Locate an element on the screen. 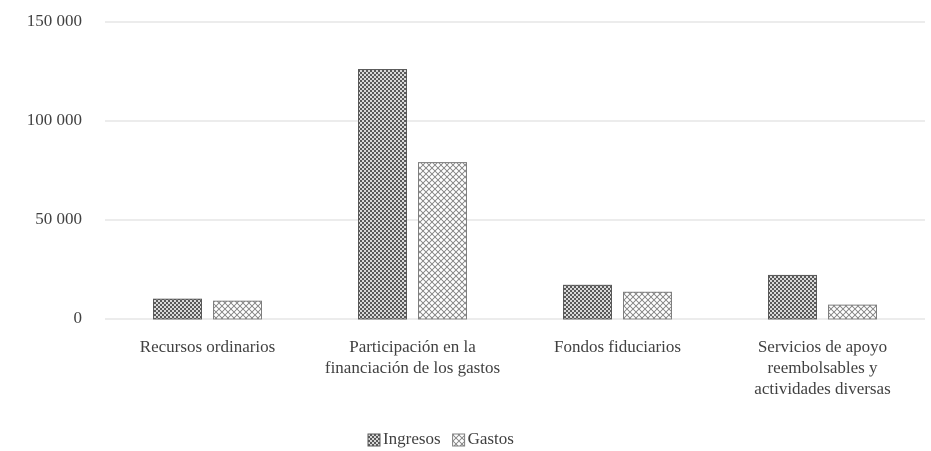 Image resolution: width=931 pixels, height=451 pixels. legend-label: Ingresos is located at coordinates (412, 438).